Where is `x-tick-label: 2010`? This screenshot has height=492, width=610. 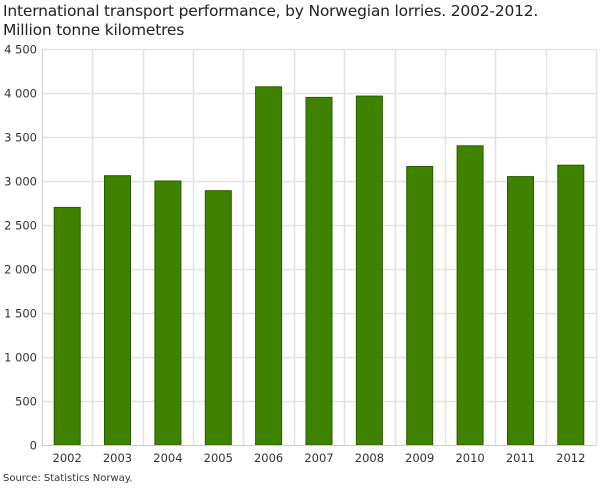
x-tick-label: 2010 is located at coordinates (469, 458).